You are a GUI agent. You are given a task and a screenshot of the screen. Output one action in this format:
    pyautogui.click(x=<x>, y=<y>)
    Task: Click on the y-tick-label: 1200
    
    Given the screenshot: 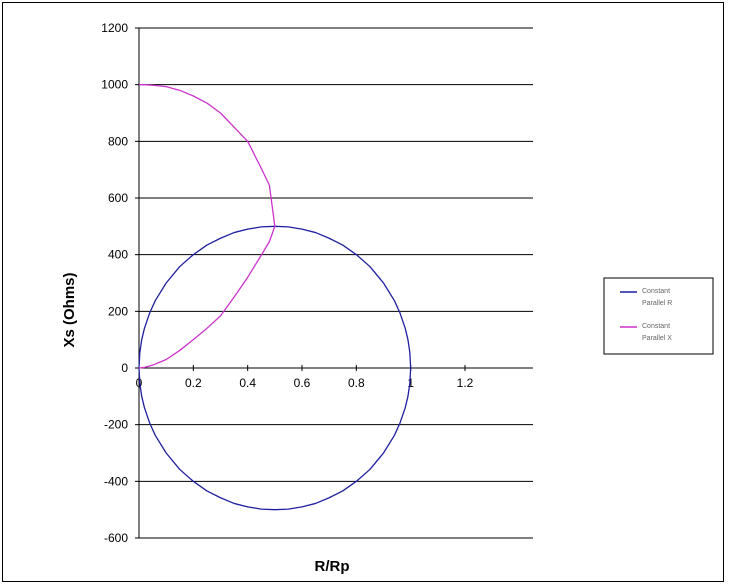 What is the action you would take?
    pyautogui.click(x=114, y=28)
    